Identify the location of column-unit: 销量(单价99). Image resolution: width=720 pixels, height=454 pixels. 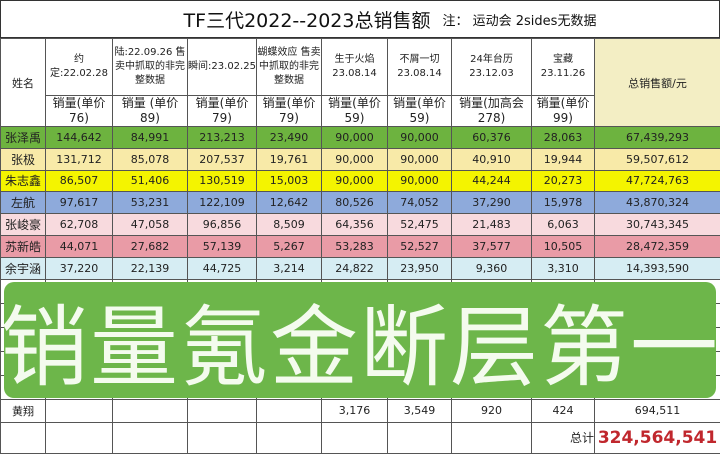
(563, 111).